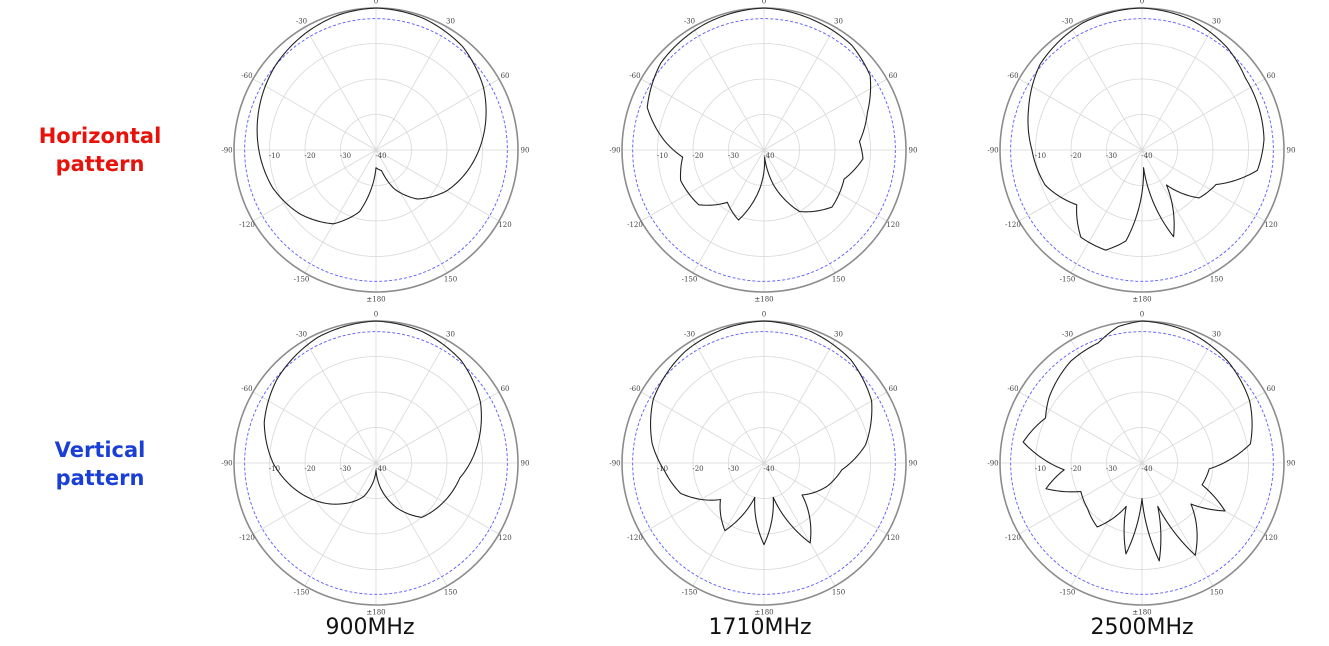 The width and height of the screenshot is (1329, 646). Describe the element at coordinates (370, 627) in the screenshot. I see `frequency-label-900mhz: 900MHz` at that location.